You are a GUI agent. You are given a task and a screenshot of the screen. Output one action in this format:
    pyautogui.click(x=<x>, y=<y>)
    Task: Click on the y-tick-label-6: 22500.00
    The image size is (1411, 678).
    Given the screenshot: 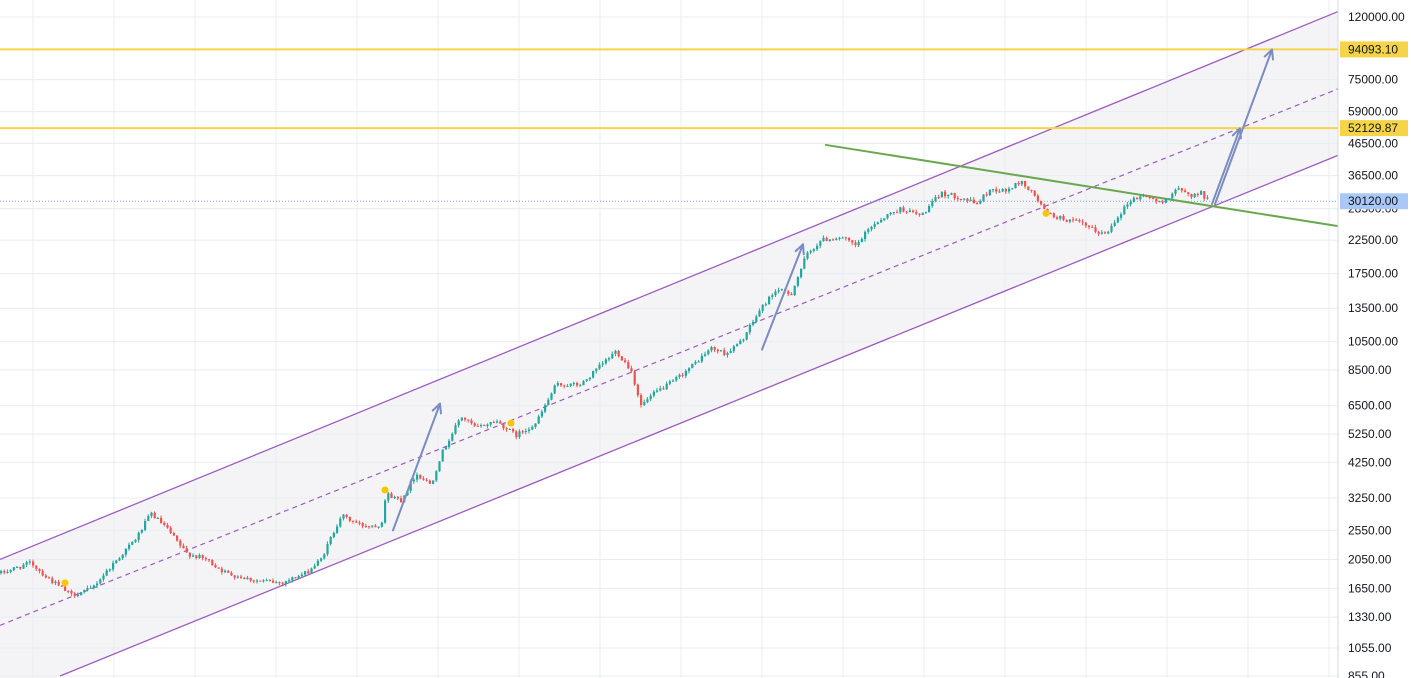 What is the action you would take?
    pyautogui.click(x=1373, y=240)
    